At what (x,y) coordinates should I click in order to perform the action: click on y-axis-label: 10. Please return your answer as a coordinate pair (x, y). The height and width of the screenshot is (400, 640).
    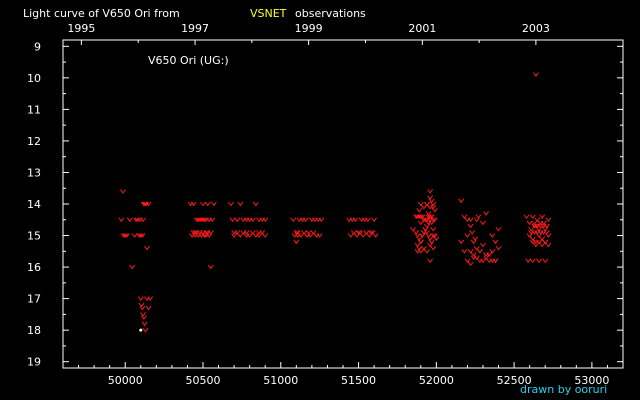
    Looking at the image, I should click on (34, 78).